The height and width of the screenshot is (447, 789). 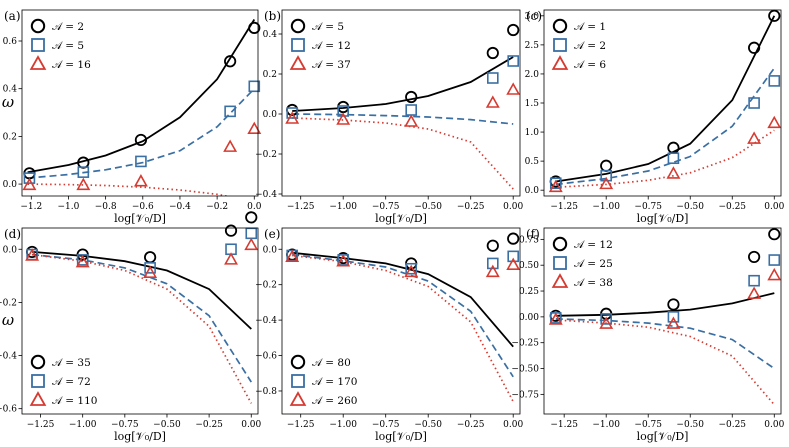 What do you see at coordinates (272, 16) in the screenshot?
I see `panel-label: (b)` at bounding box center [272, 16].